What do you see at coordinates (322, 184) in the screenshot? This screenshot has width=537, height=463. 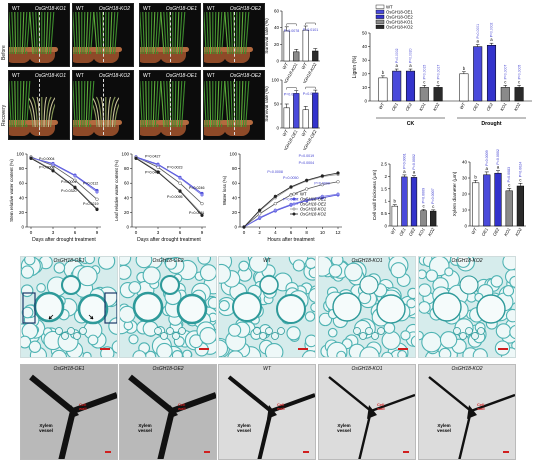 I see `p-value: P=0.0009` at bounding box center [322, 184].